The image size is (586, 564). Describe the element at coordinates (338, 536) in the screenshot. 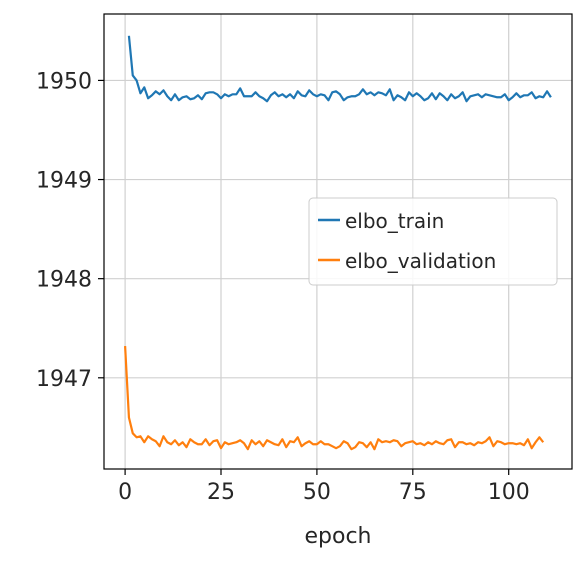

I see `x-axis-label: epoch` at that location.